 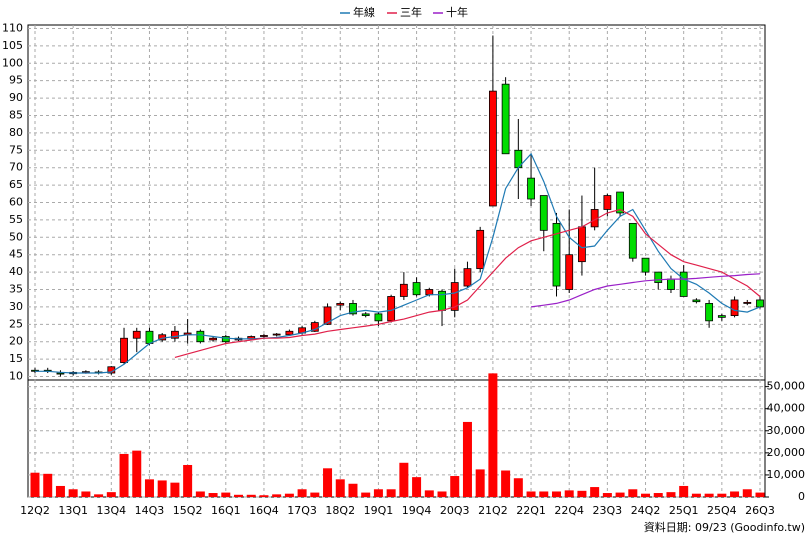 I want to click on y2-tick-label: 10,000, so click(x=786, y=474).